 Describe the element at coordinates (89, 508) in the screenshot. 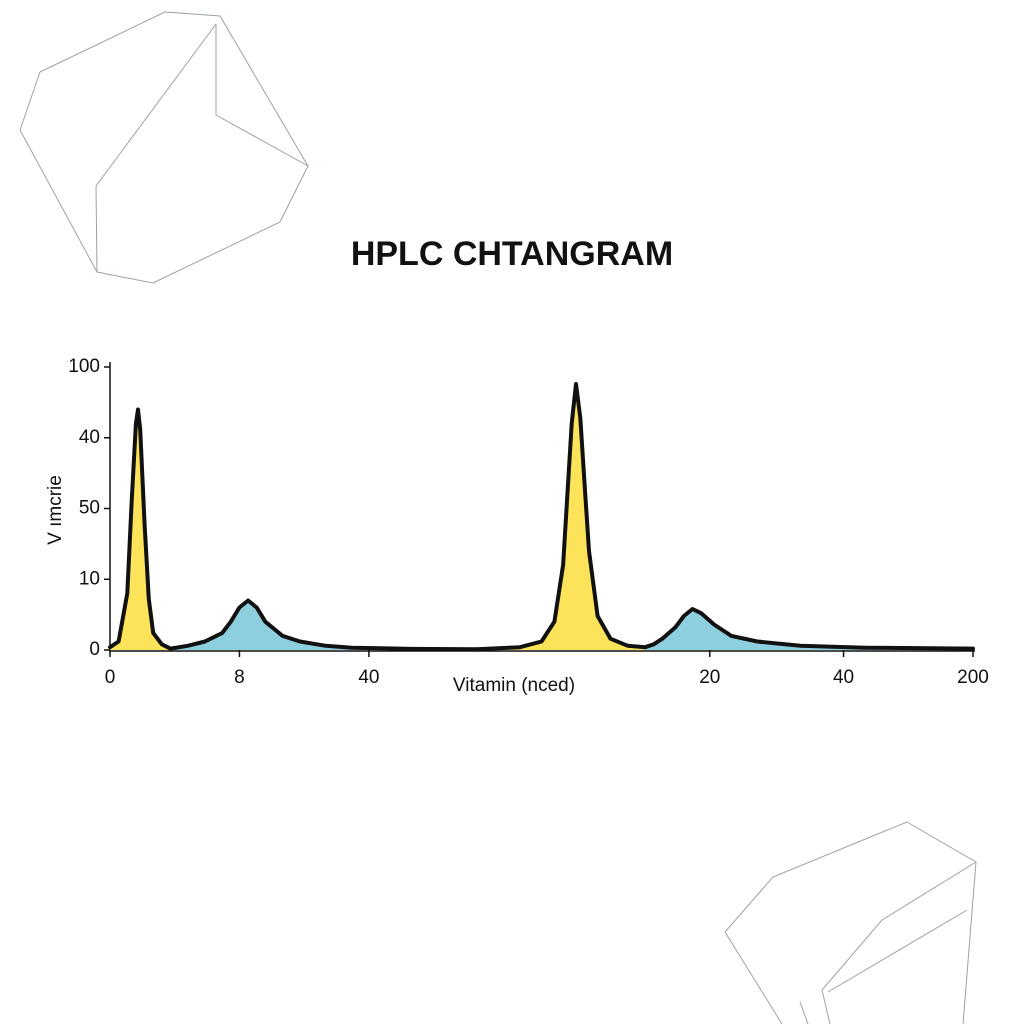

I see `y-tick-label: 50` at that location.